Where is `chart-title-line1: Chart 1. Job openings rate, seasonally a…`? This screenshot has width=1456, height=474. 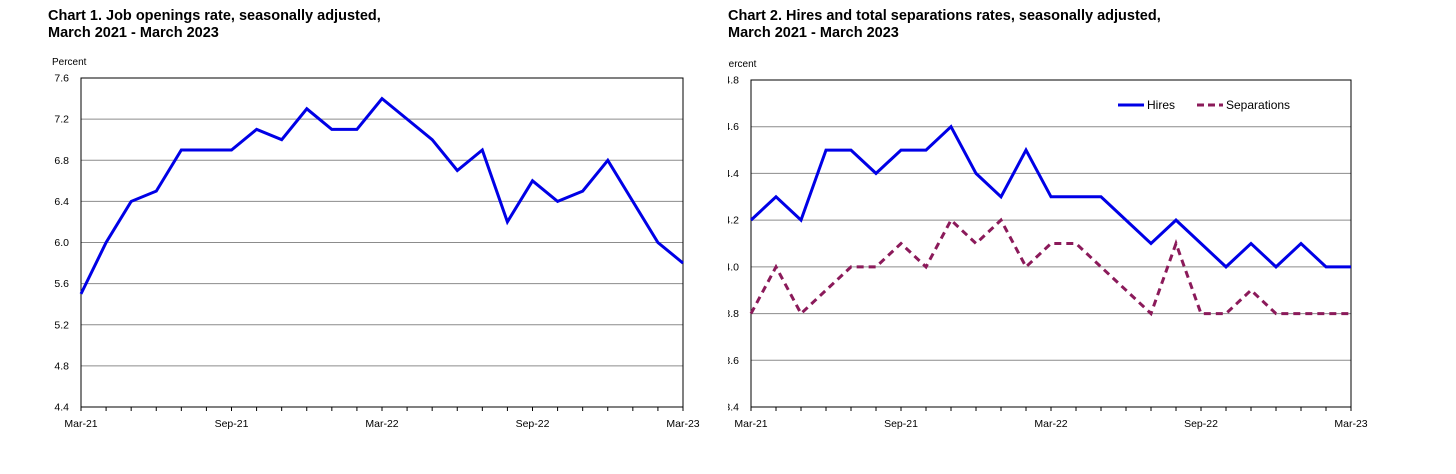
chart-title-line1: Chart 1. Job openings rate, seasonally a… is located at coordinates (214, 16).